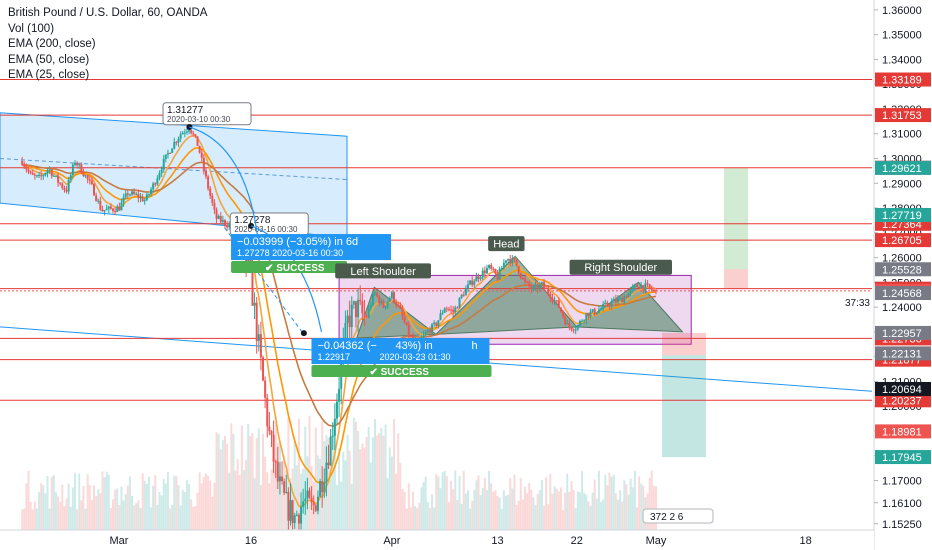  What do you see at coordinates (297, 242) in the screenshot?
I see `measure-text-1: −0.03999 (−3.05%) in 6d` at bounding box center [297, 242].